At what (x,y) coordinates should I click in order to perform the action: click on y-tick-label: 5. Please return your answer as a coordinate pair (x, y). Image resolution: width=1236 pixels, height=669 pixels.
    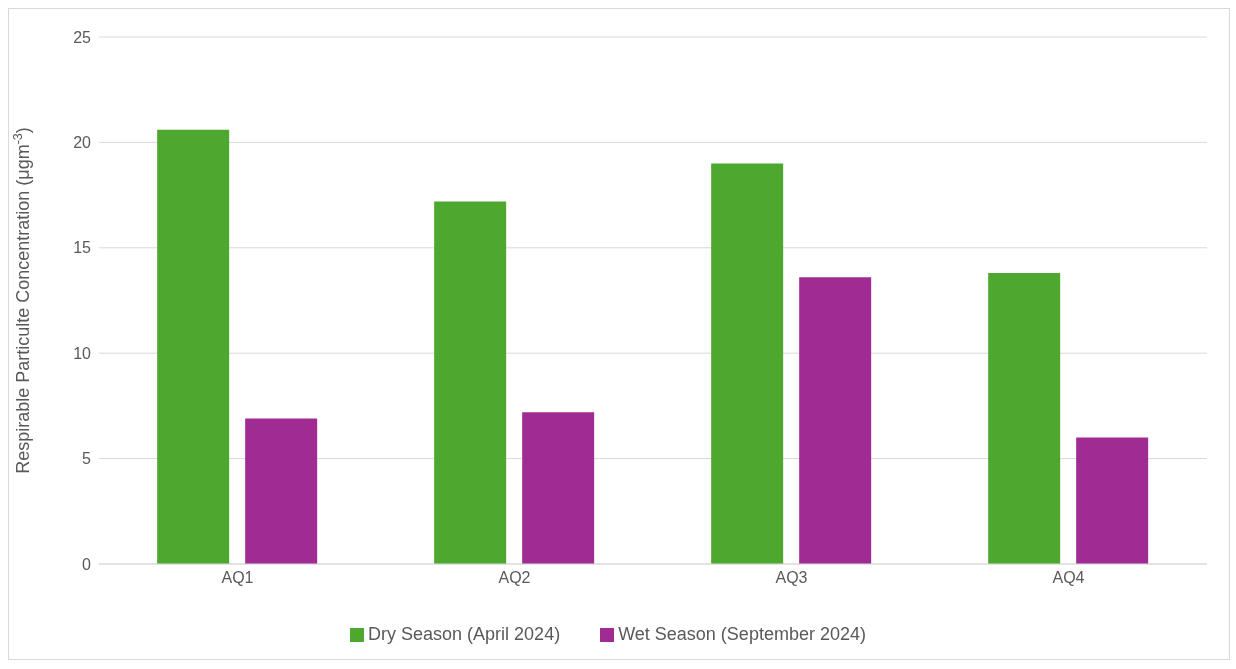
    Looking at the image, I should click on (87, 459).